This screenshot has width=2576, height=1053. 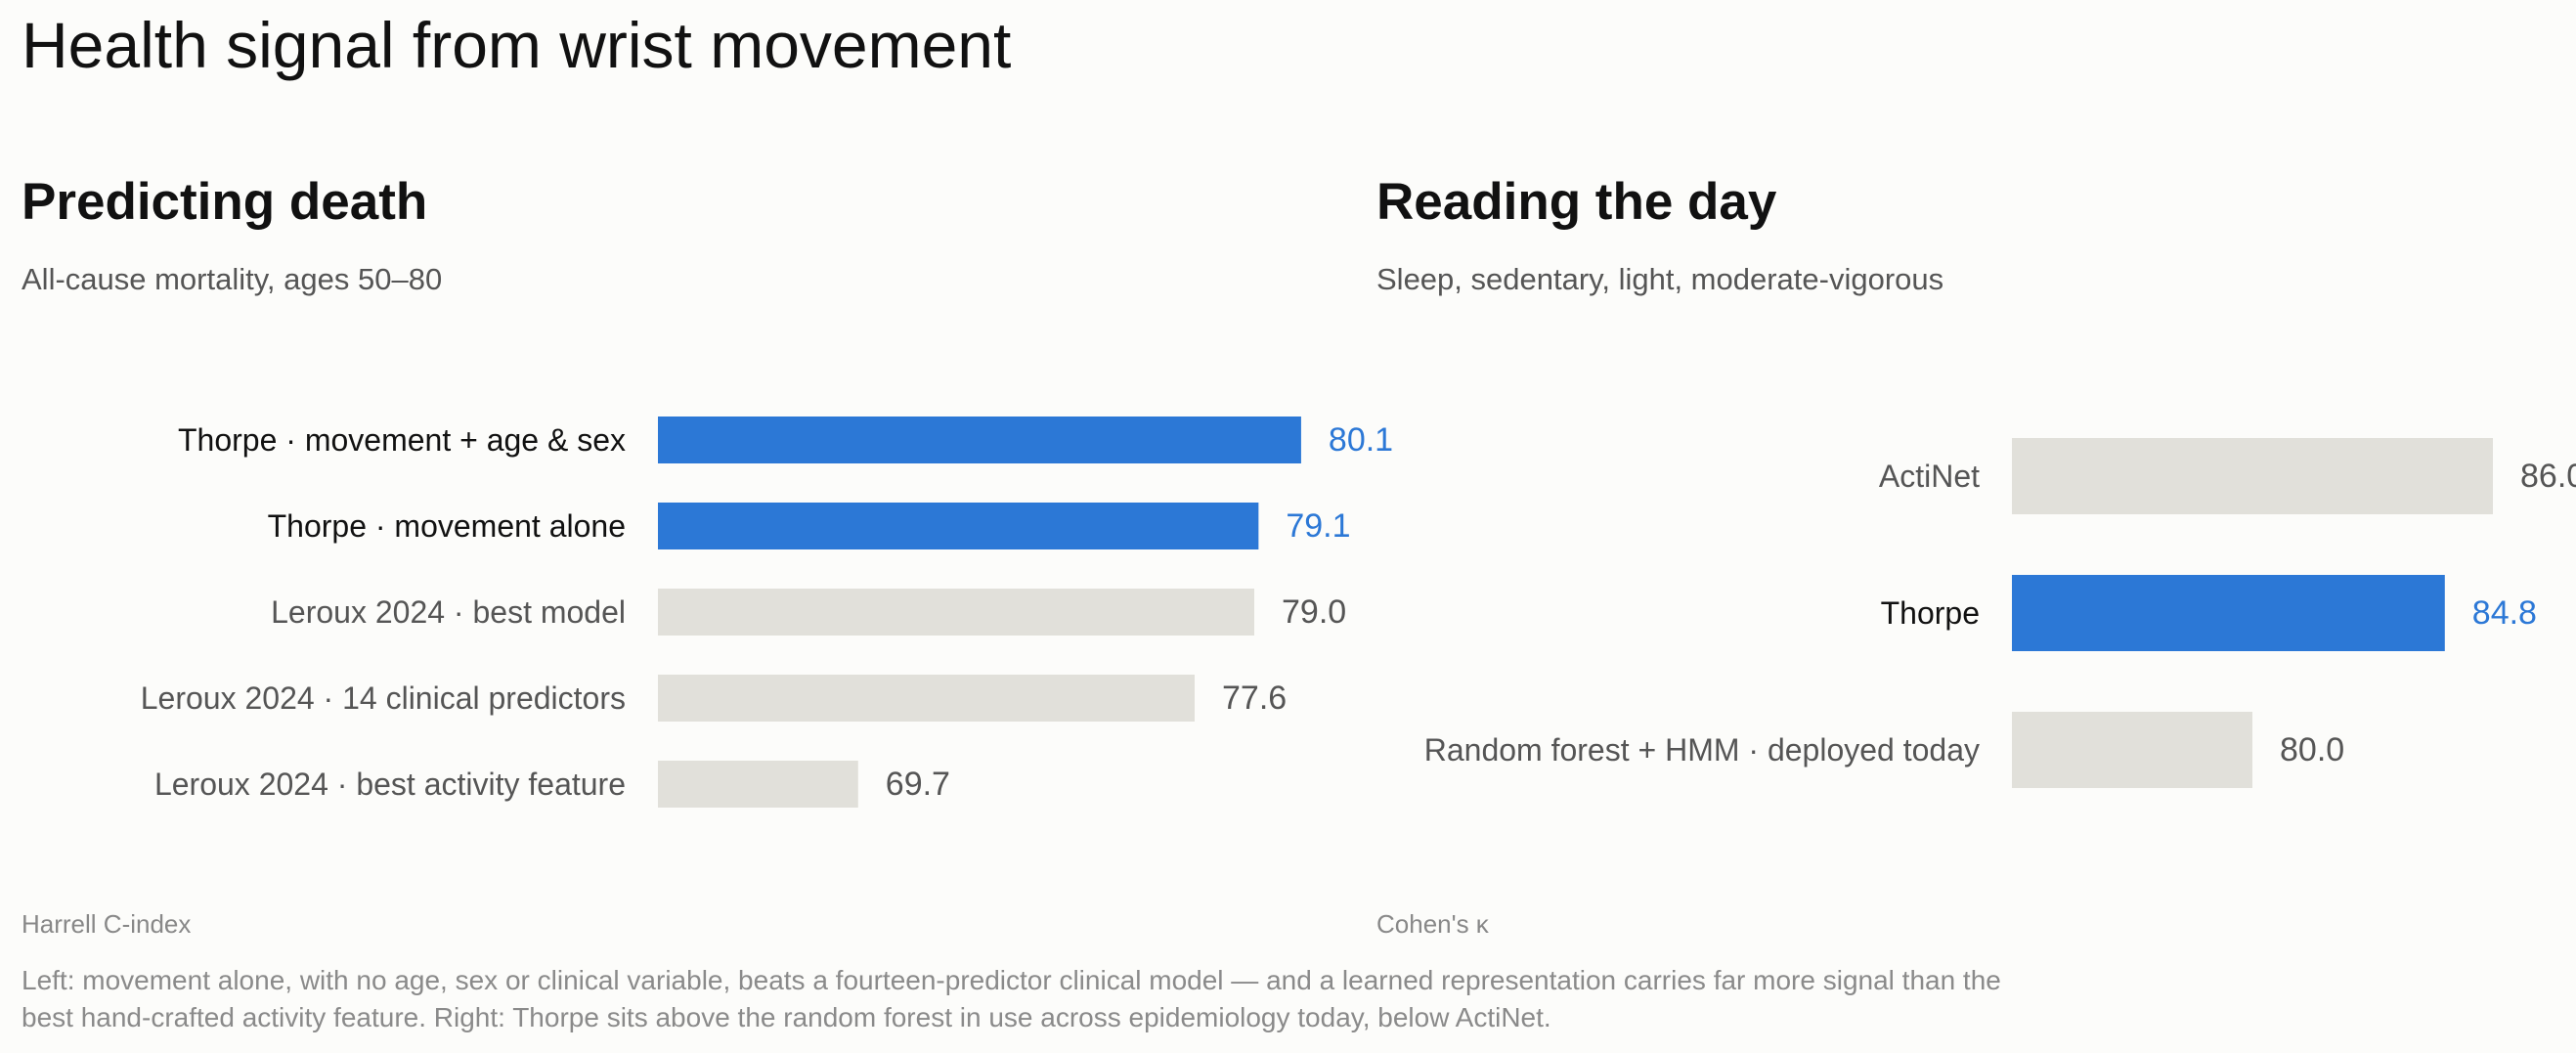 What do you see at coordinates (384, 698) in the screenshot?
I see `mortality-category-label: Leroux 2024 · 14 clinical predictors` at bounding box center [384, 698].